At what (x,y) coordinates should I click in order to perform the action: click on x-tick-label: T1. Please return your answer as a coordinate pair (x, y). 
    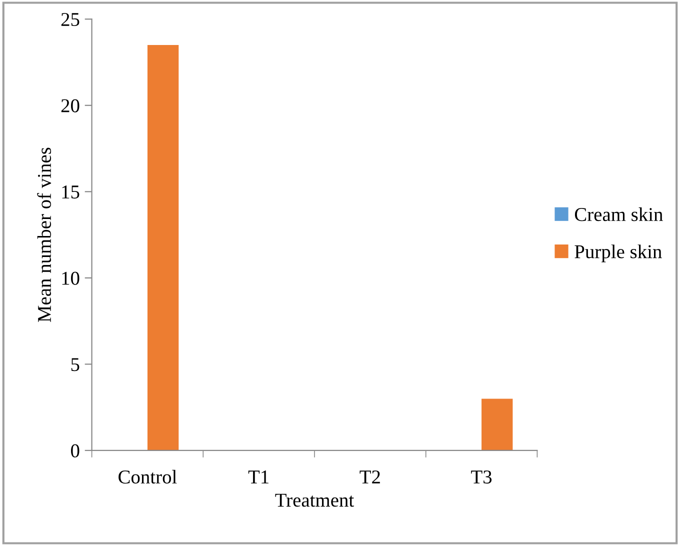
    Looking at the image, I should click on (258, 477).